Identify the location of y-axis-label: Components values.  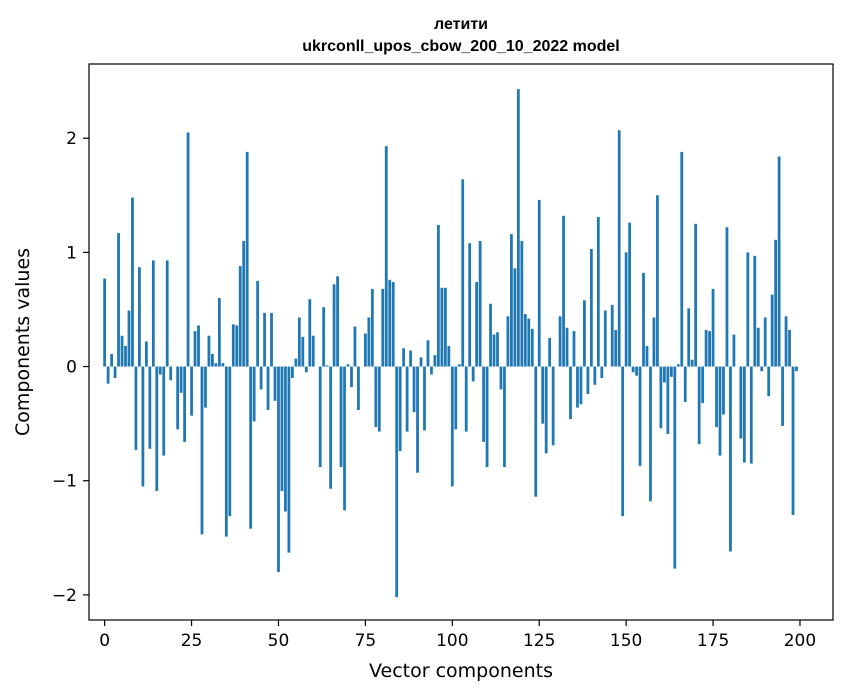
(23, 342).